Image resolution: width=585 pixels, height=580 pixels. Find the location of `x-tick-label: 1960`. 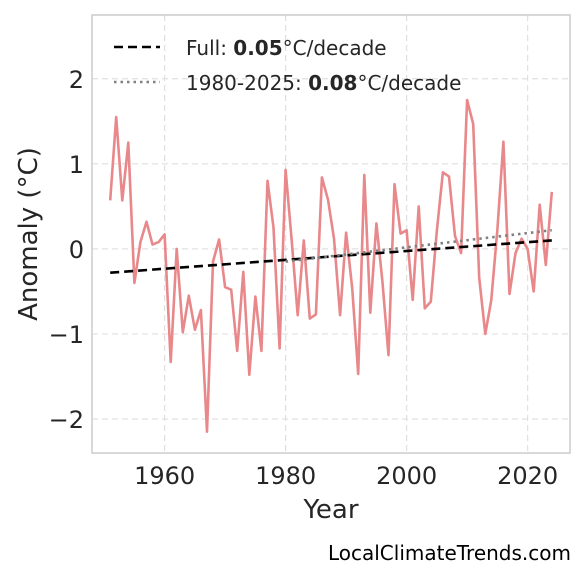

x-tick-label: 1960 is located at coordinates (164, 476).